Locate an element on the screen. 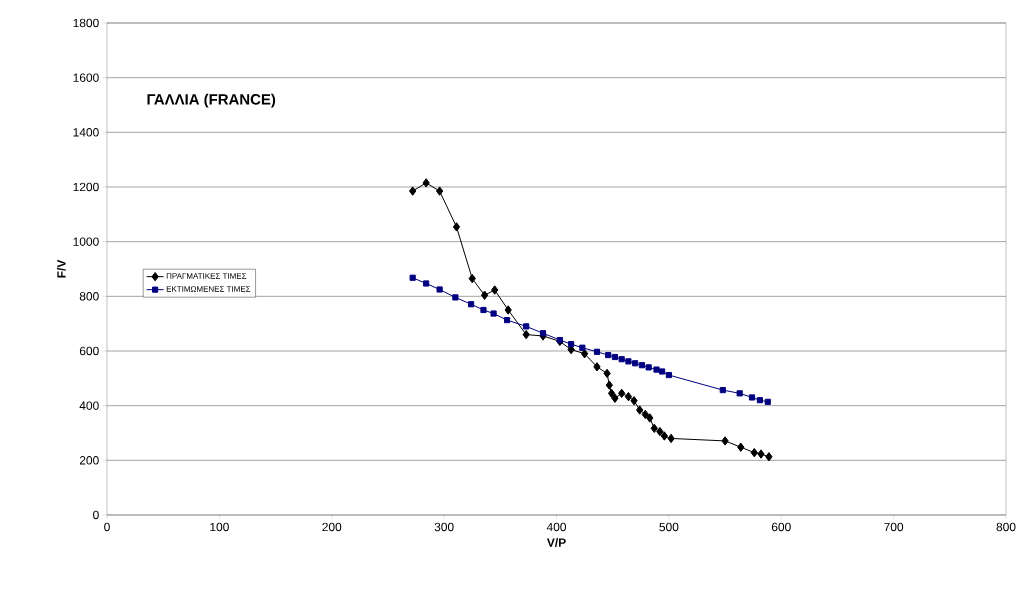  y-tick-label: 1400 is located at coordinates (86, 132).